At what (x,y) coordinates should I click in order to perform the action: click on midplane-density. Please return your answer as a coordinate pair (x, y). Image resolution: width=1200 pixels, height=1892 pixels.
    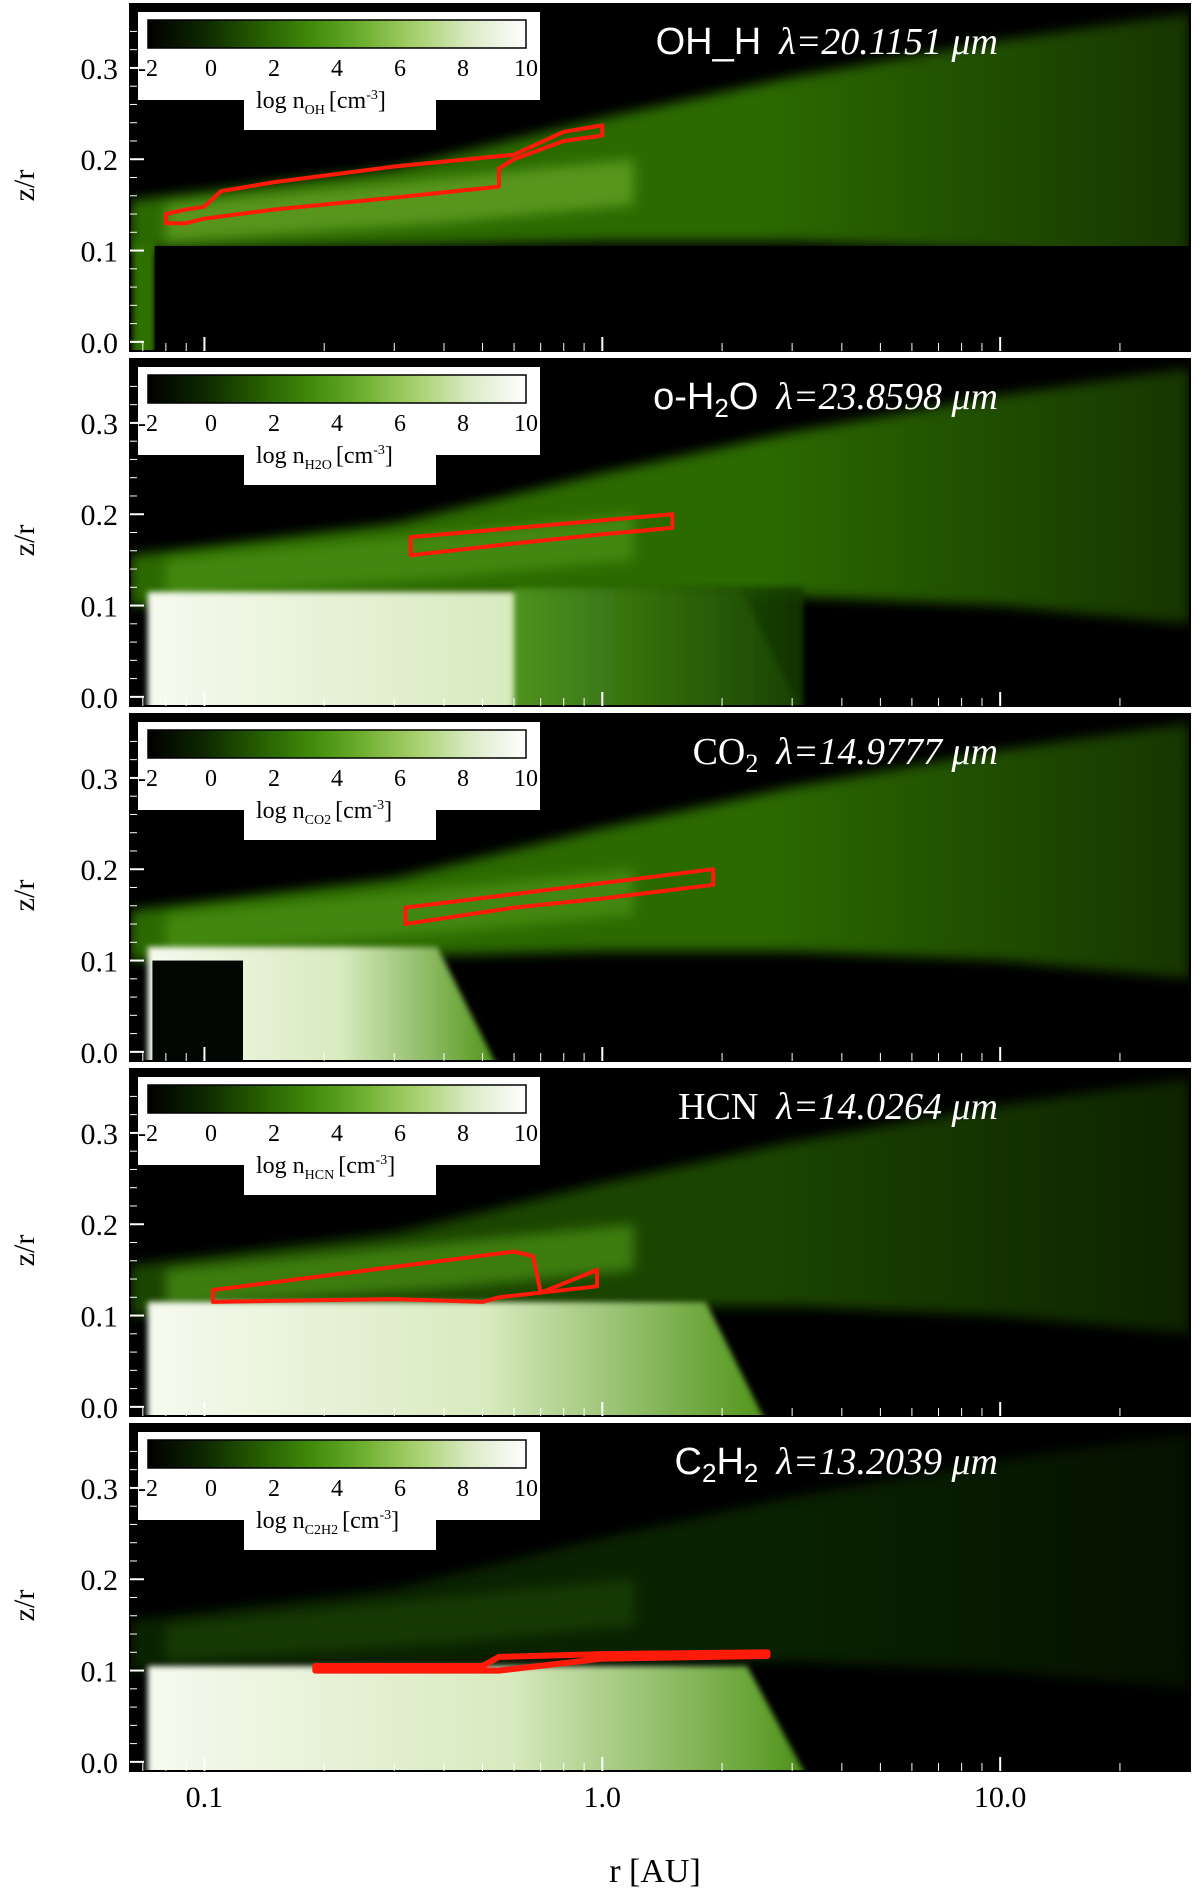
    Looking at the image, I should click on (475, 1718).